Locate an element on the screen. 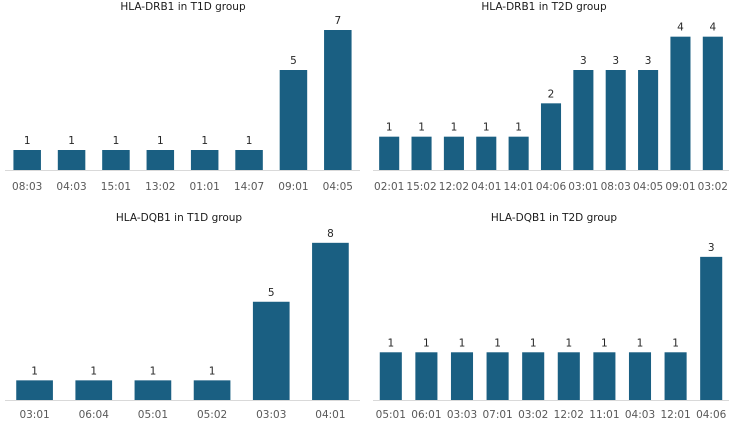 This screenshot has width=734, height=426. chart-title: HLA-DQB1 in T2D group is located at coordinates (554, 218).